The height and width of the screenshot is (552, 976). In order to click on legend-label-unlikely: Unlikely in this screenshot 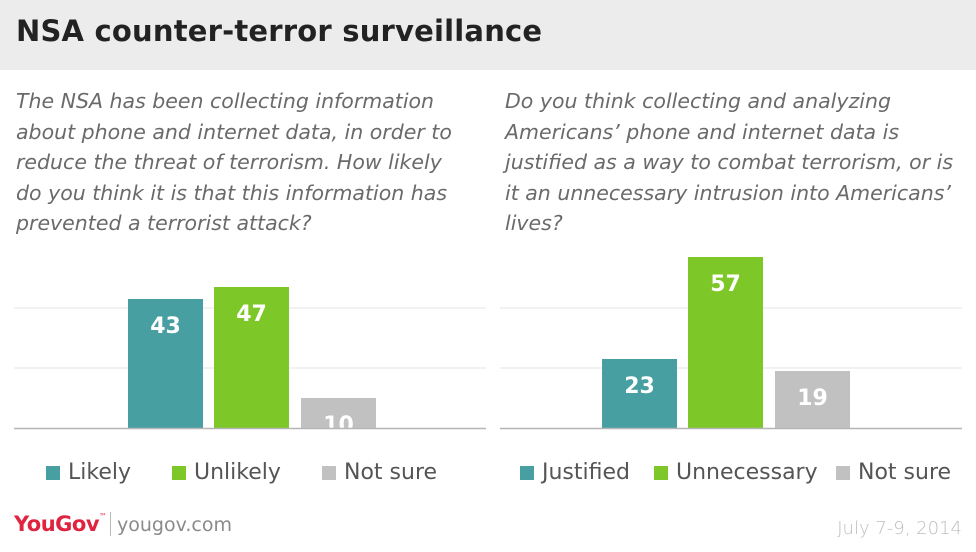, I will do `click(237, 472)`.